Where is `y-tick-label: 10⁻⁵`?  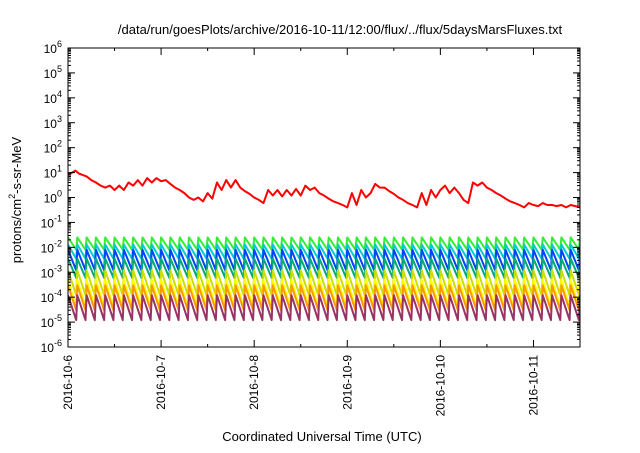
y-tick-label: 10⁻⁵ is located at coordinates (51, 321).